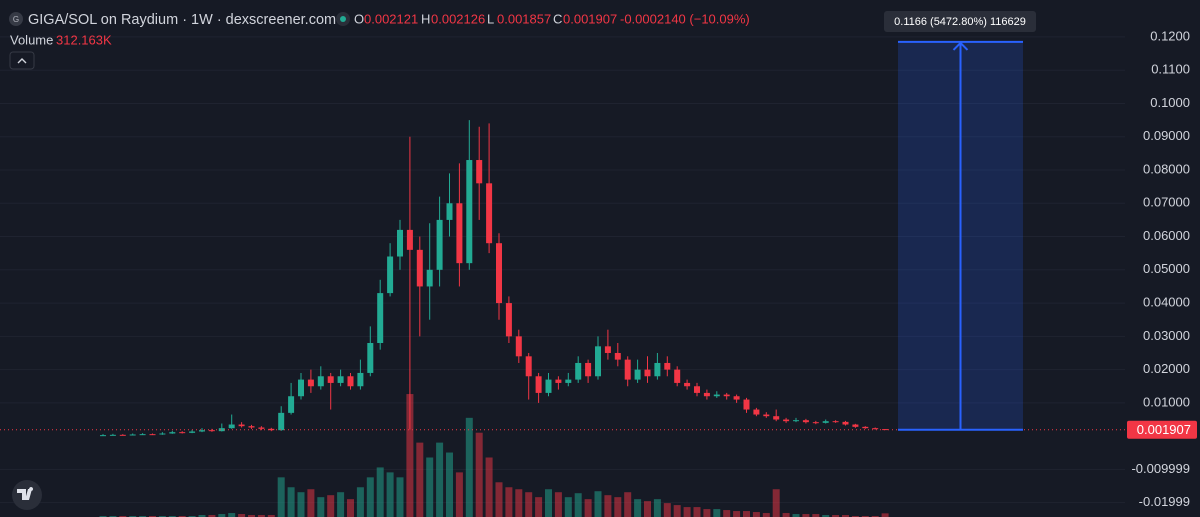 The height and width of the screenshot is (517, 1200). Describe the element at coordinates (1166, 335) in the screenshot. I see `y-tick-label: 0.03000` at that location.